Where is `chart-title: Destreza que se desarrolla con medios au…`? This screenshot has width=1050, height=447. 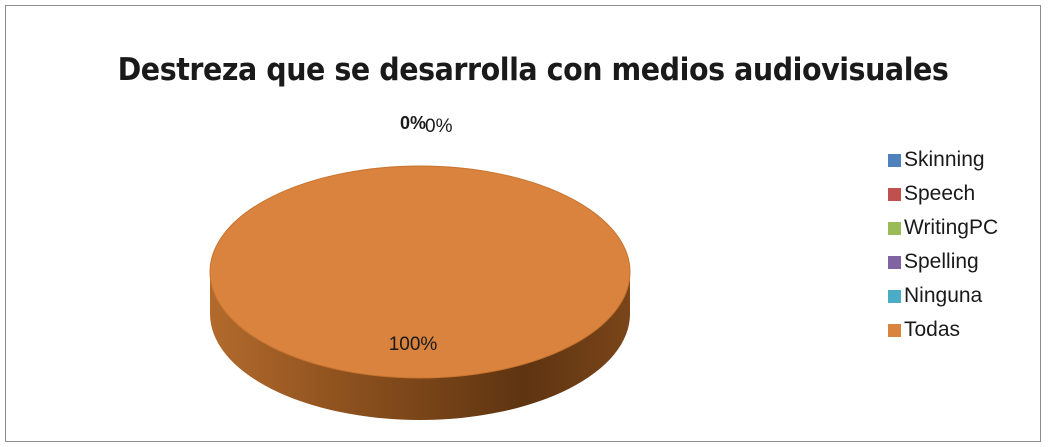
chart-title: Destreza que se desarrolla con medios au… is located at coordinates (533, 70).